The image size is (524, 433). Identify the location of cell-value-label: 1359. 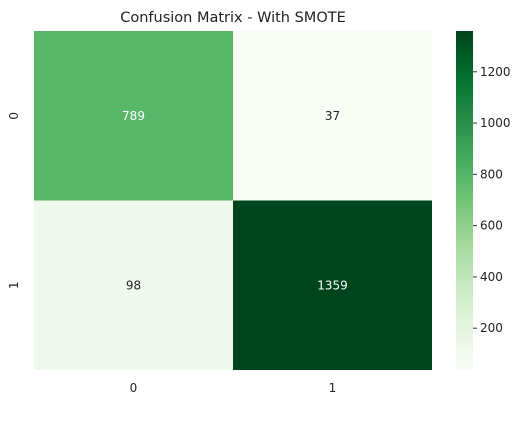
(332, 285).